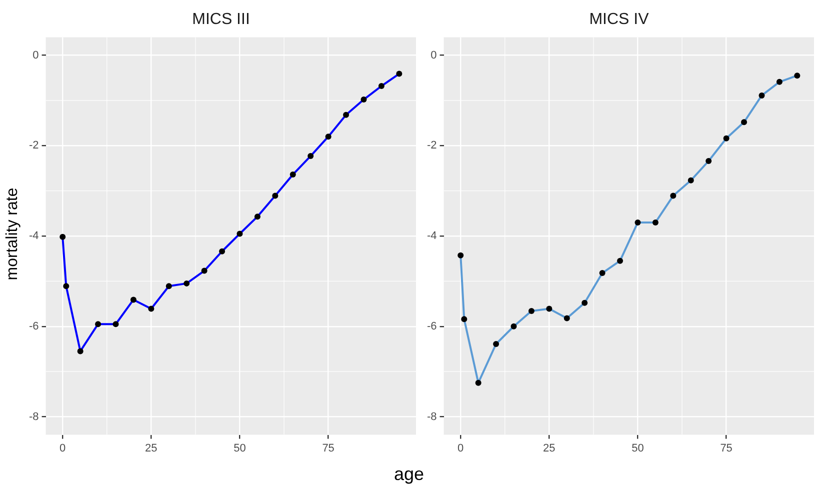 This screenshot has height=491, width=818. What do you see at coordinates (619, 19) in the screenshot?
I see `chart-title: MICS IV` at bounding box center [619, 19].